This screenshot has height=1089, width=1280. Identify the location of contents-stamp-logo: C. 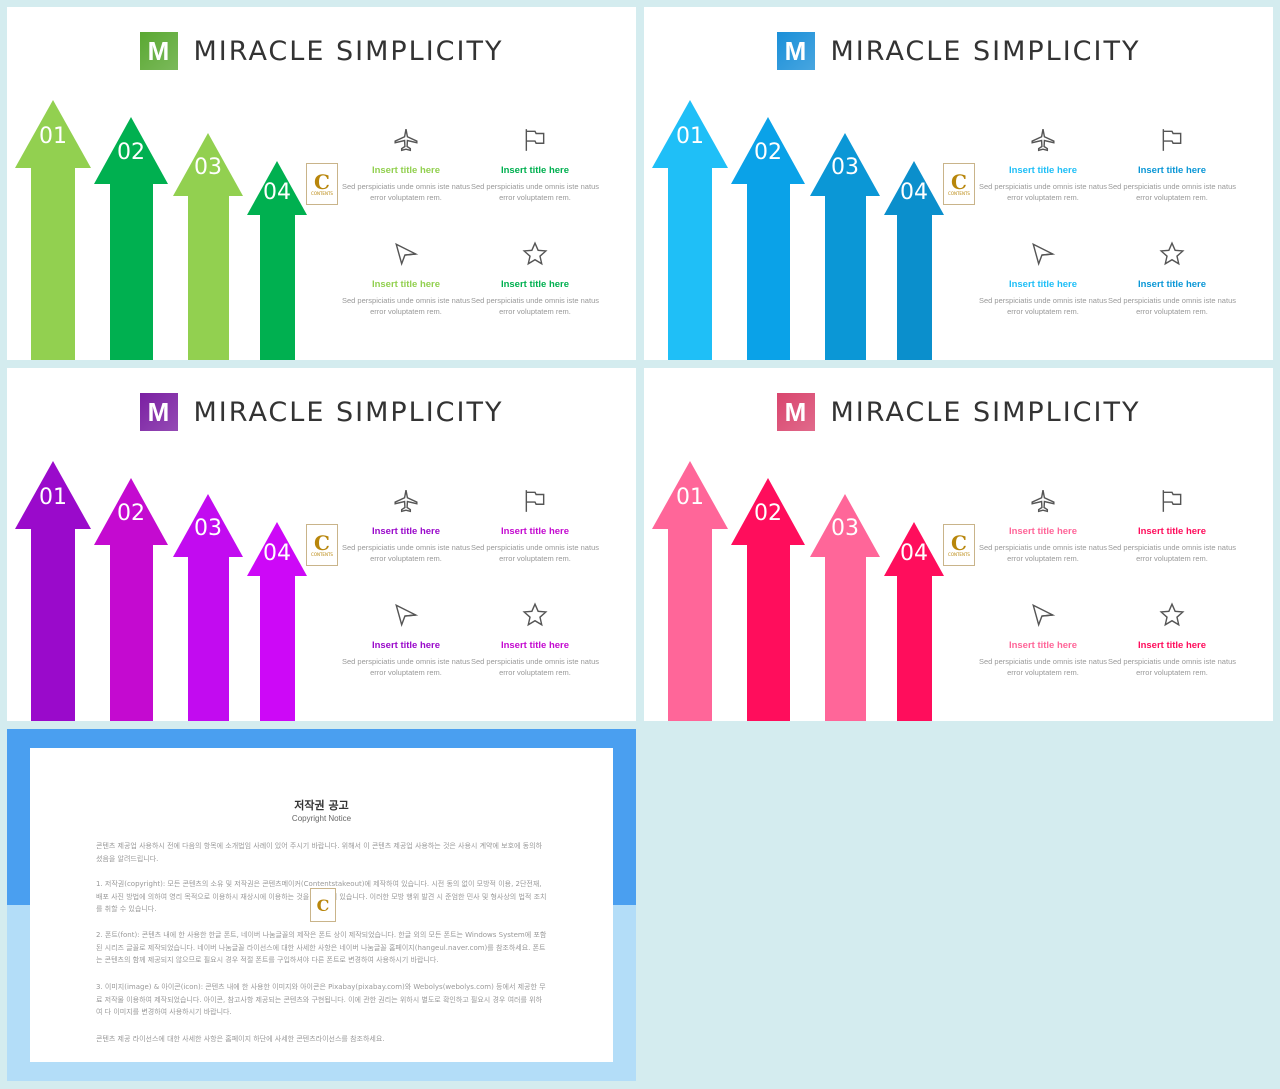
(323, 905).